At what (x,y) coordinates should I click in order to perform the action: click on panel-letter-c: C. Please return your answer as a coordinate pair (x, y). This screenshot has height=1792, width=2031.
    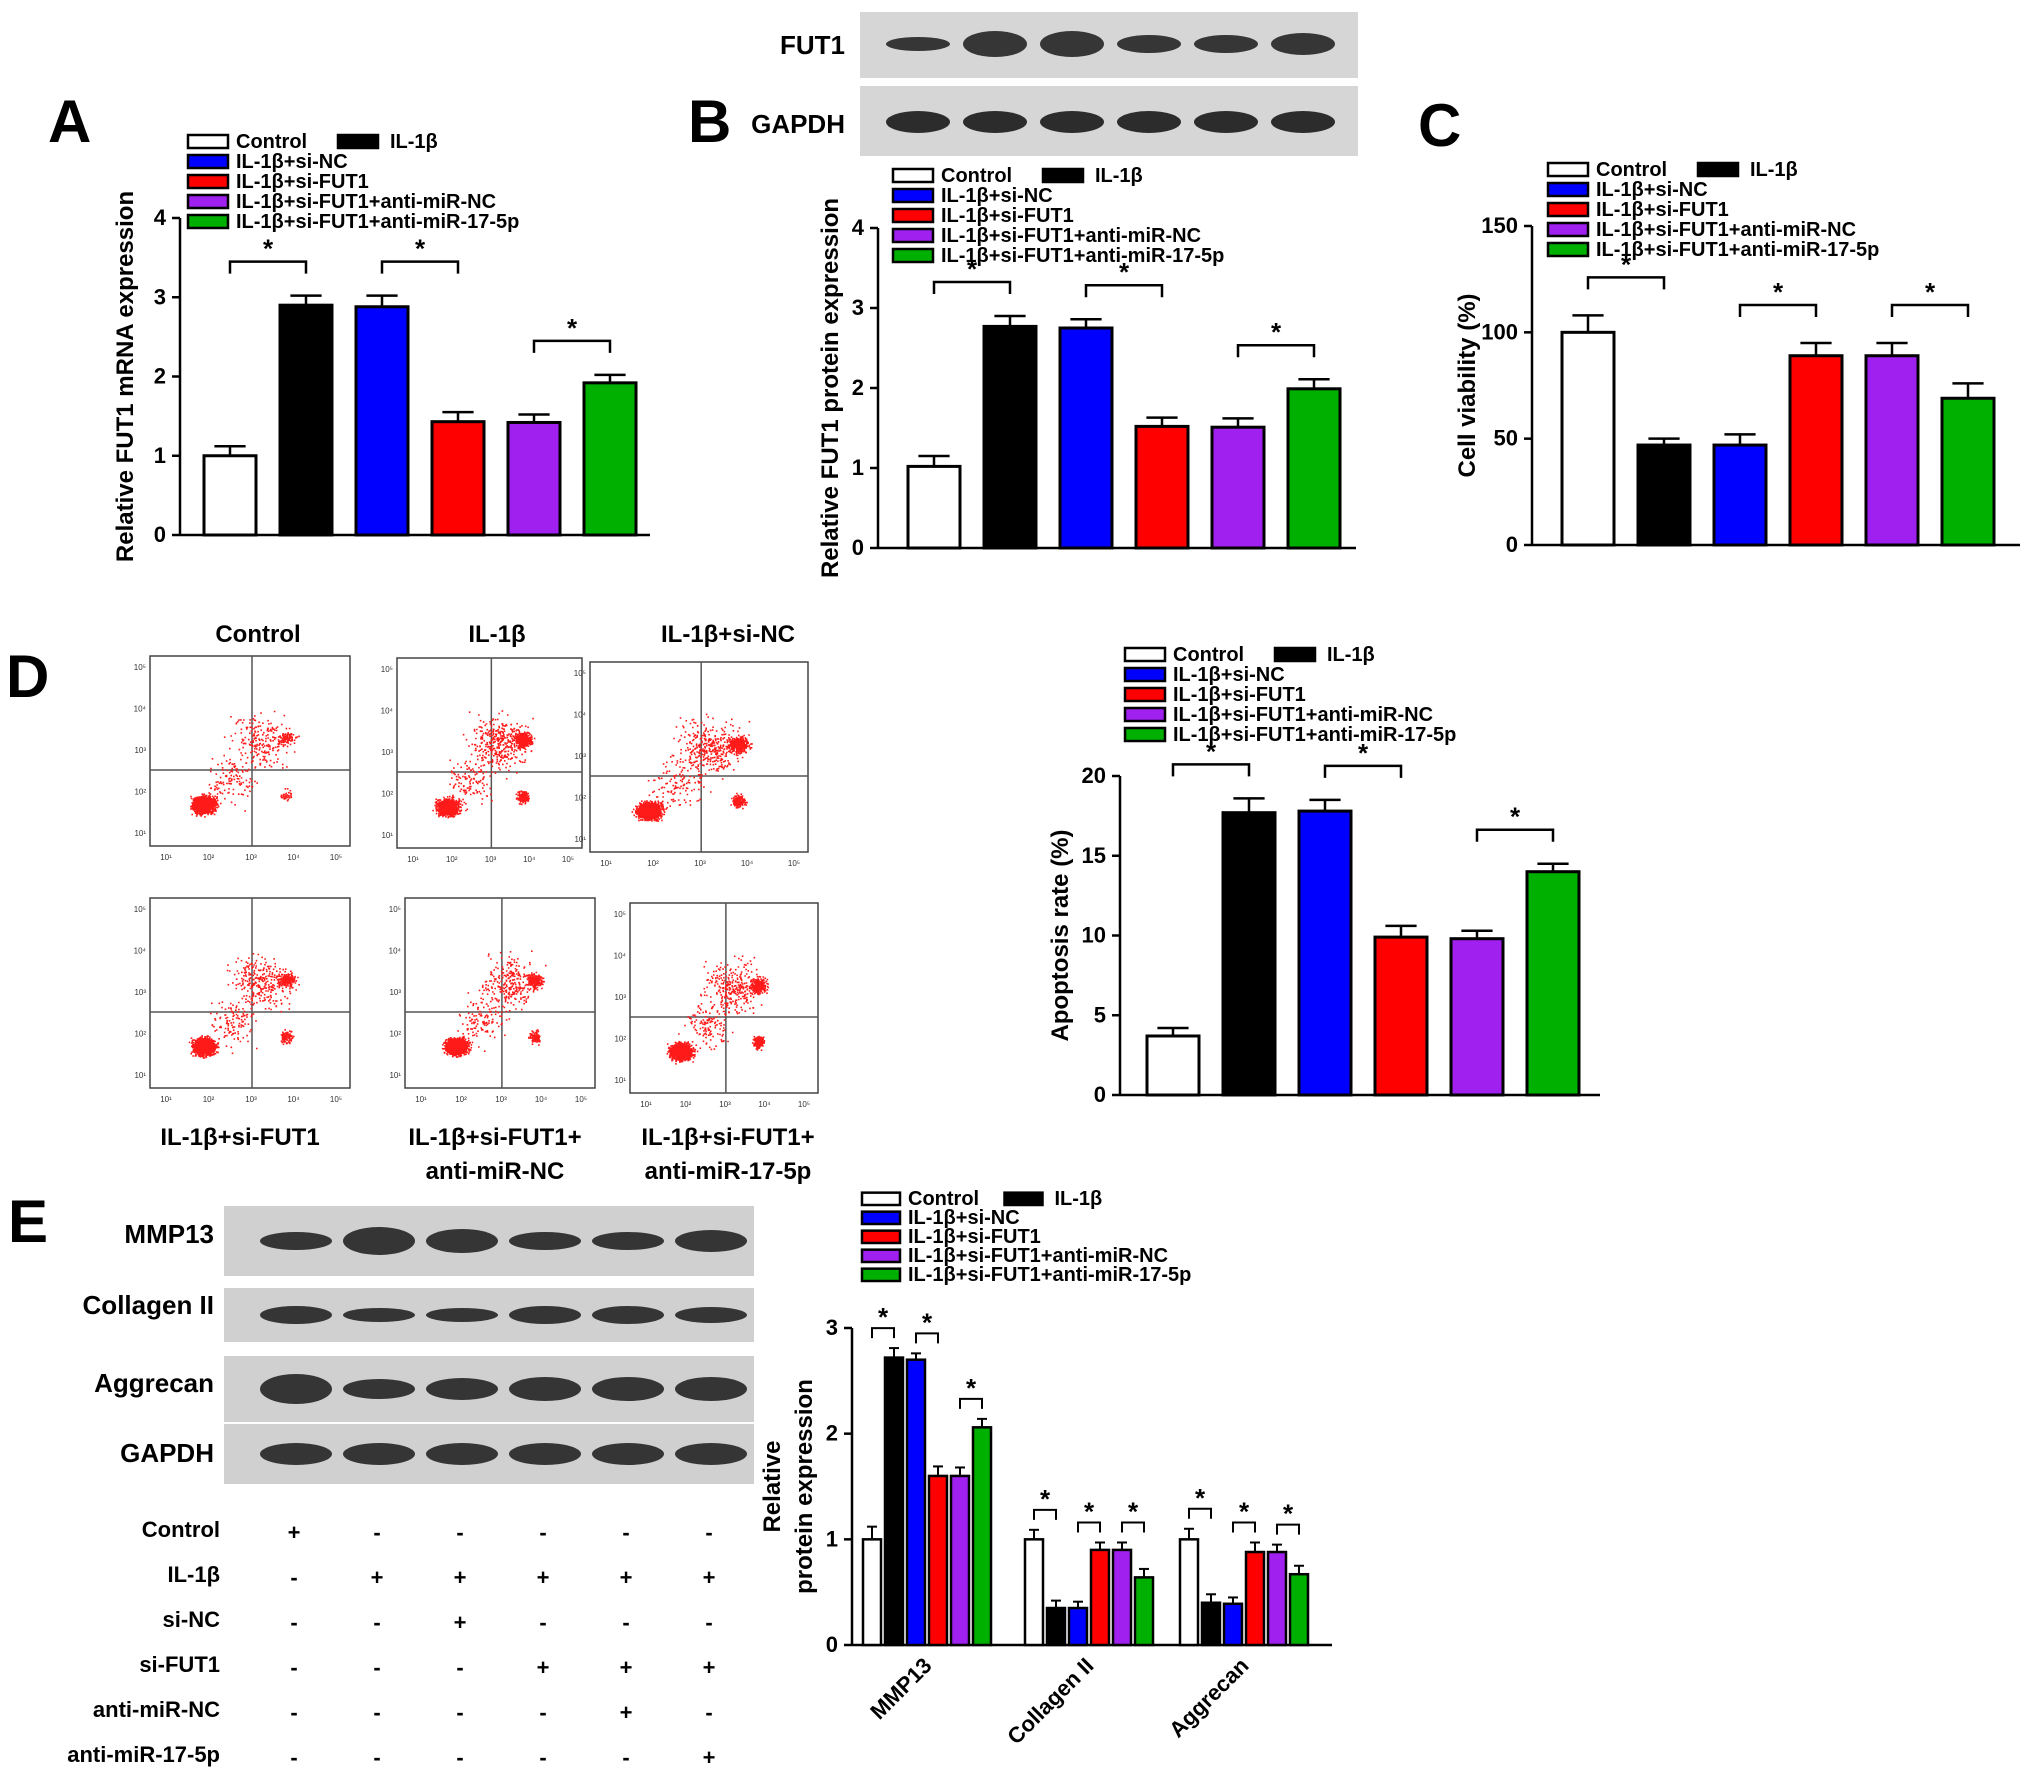
    Looking at the image, I should click on (1439, 125).